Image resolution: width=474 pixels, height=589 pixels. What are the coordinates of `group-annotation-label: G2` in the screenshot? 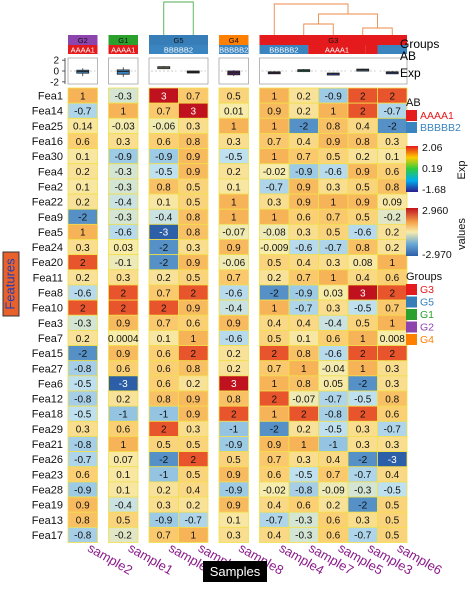 It's located at (83, 40).